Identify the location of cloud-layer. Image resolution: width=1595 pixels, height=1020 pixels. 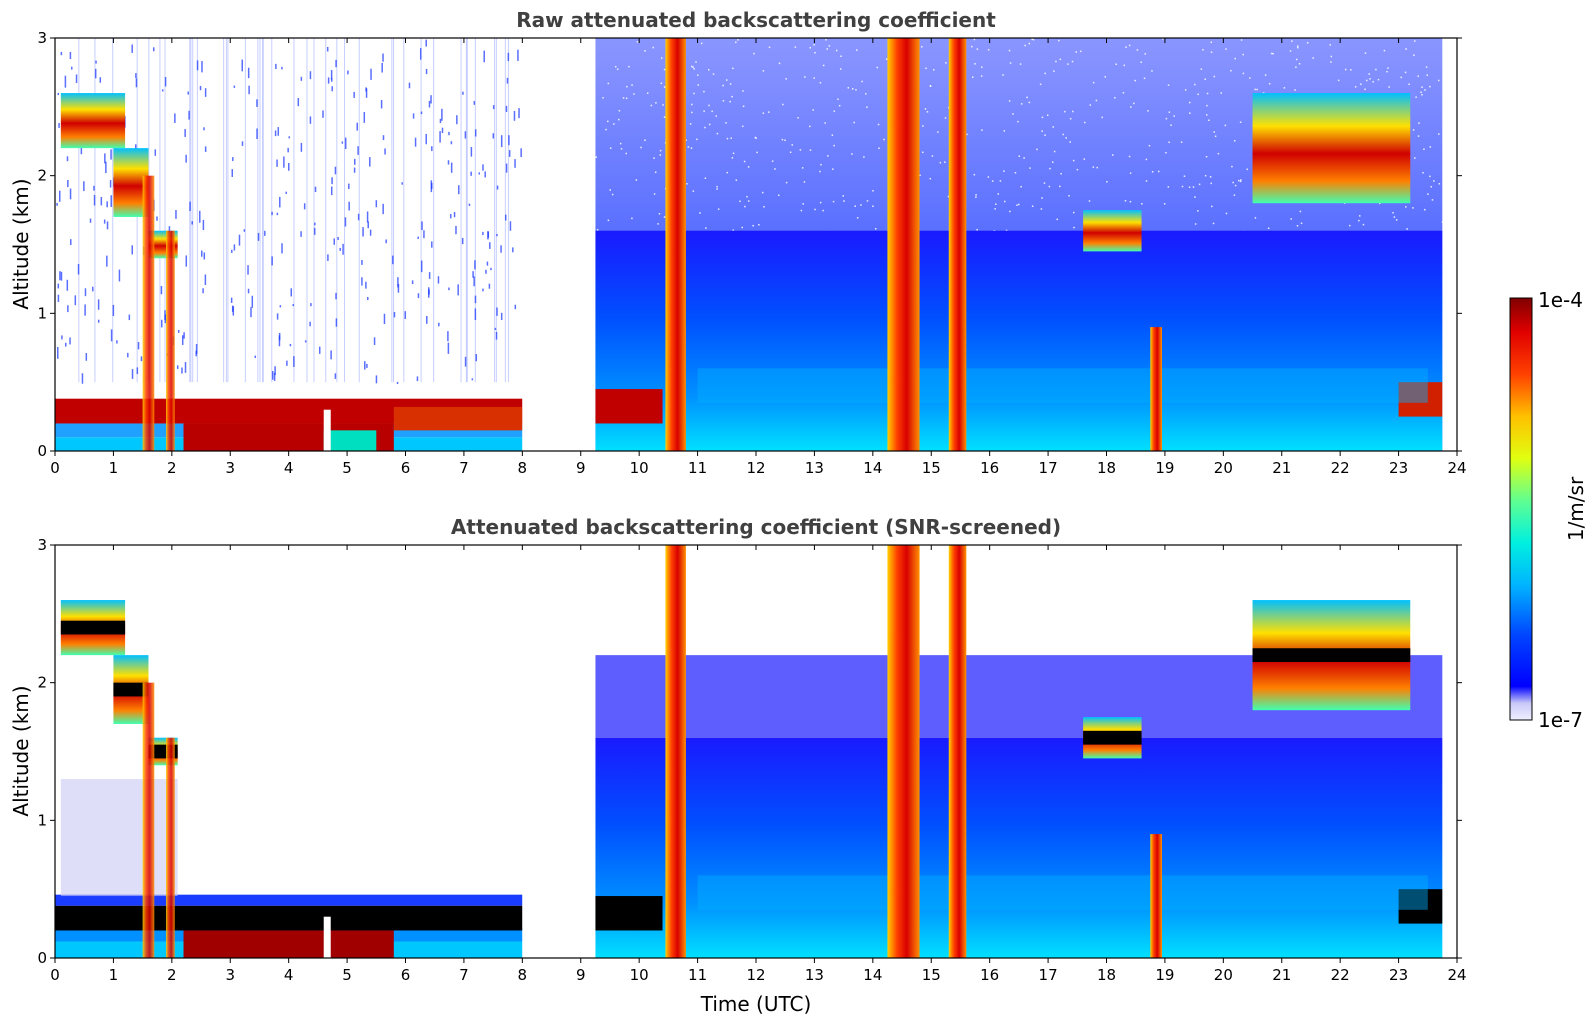
(93, 121).